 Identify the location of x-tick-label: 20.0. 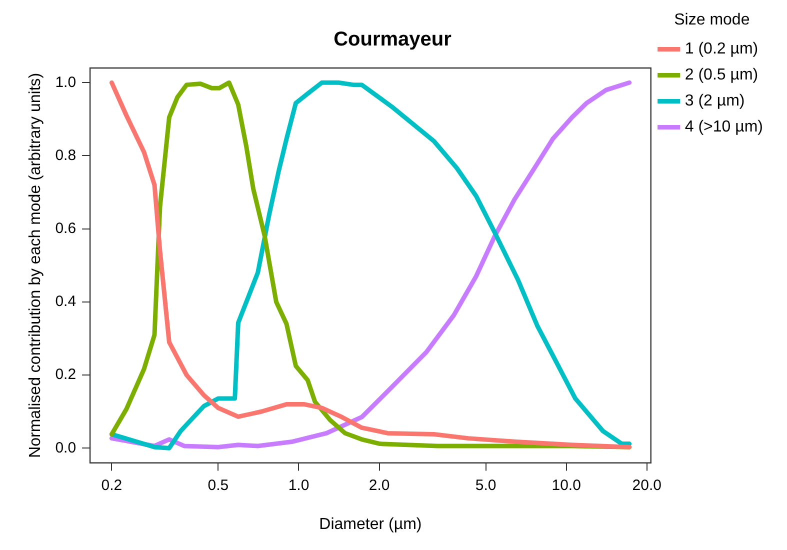
(647, 485).